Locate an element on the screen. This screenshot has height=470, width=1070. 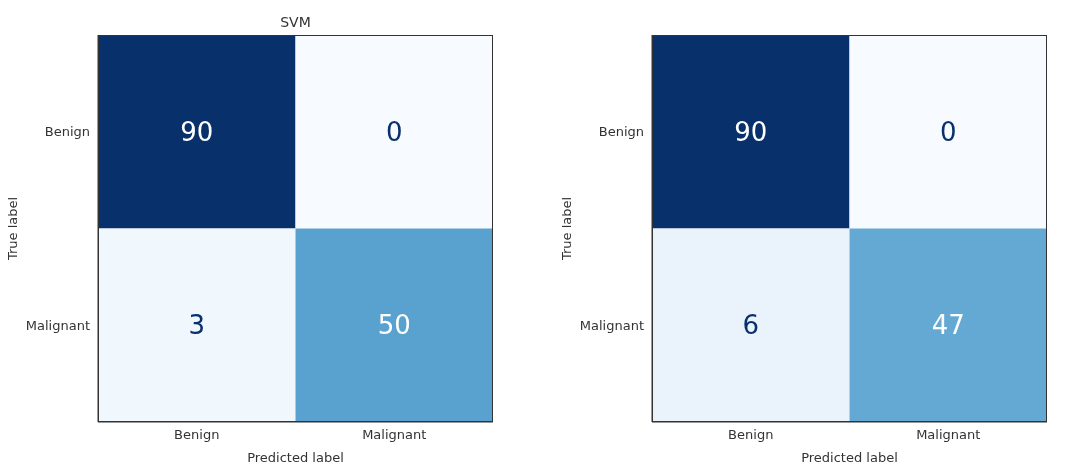
data-label: 3 is located at coordinates (197, 325).